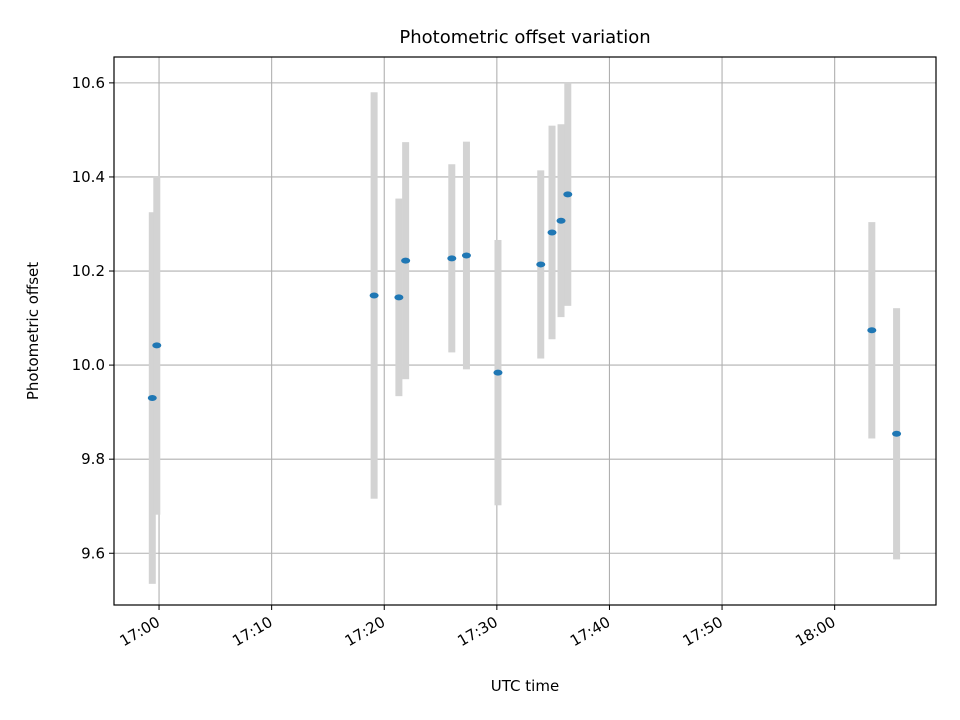 The width and height of the screenshot is (960, 720). Describe the element at coordinates (93, 553) in the screenshot. I see `y-tick-label: 9.6` at that location.